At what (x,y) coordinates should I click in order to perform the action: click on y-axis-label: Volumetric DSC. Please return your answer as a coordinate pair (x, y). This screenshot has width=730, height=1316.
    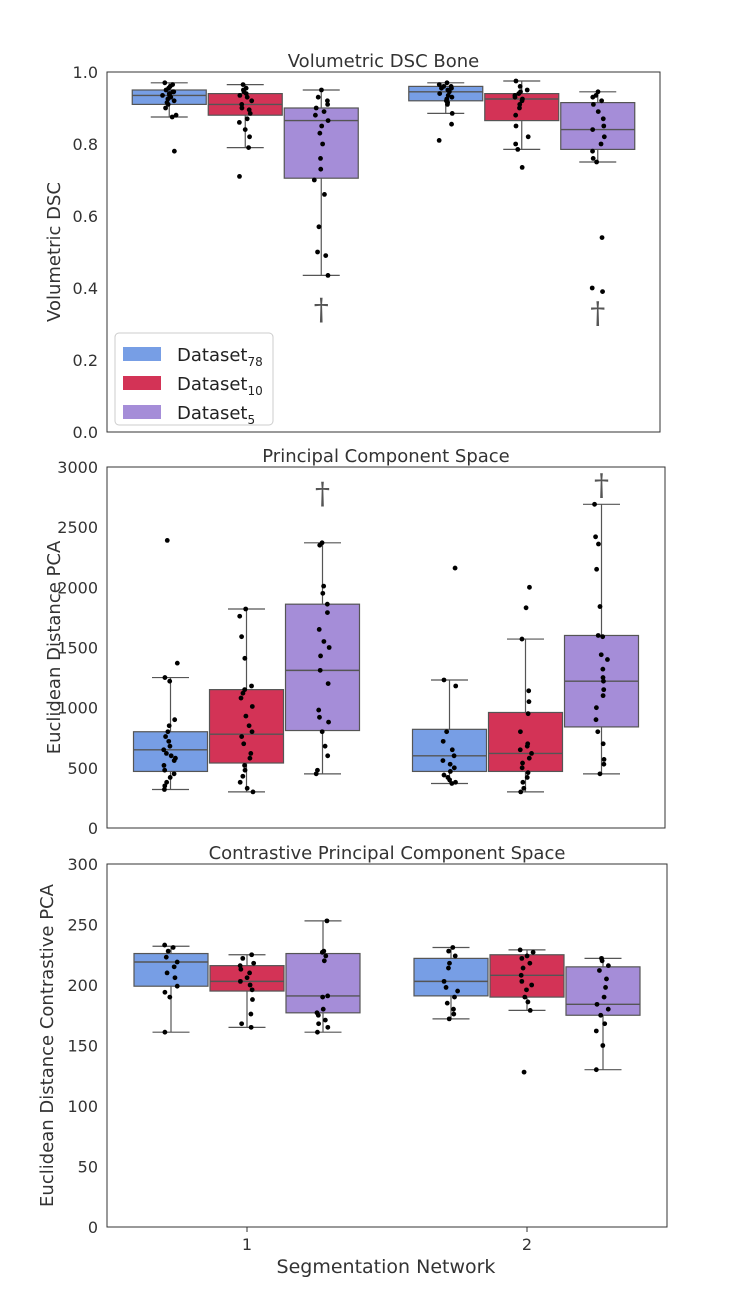
    Looking at the image, I should click on (54, 252).